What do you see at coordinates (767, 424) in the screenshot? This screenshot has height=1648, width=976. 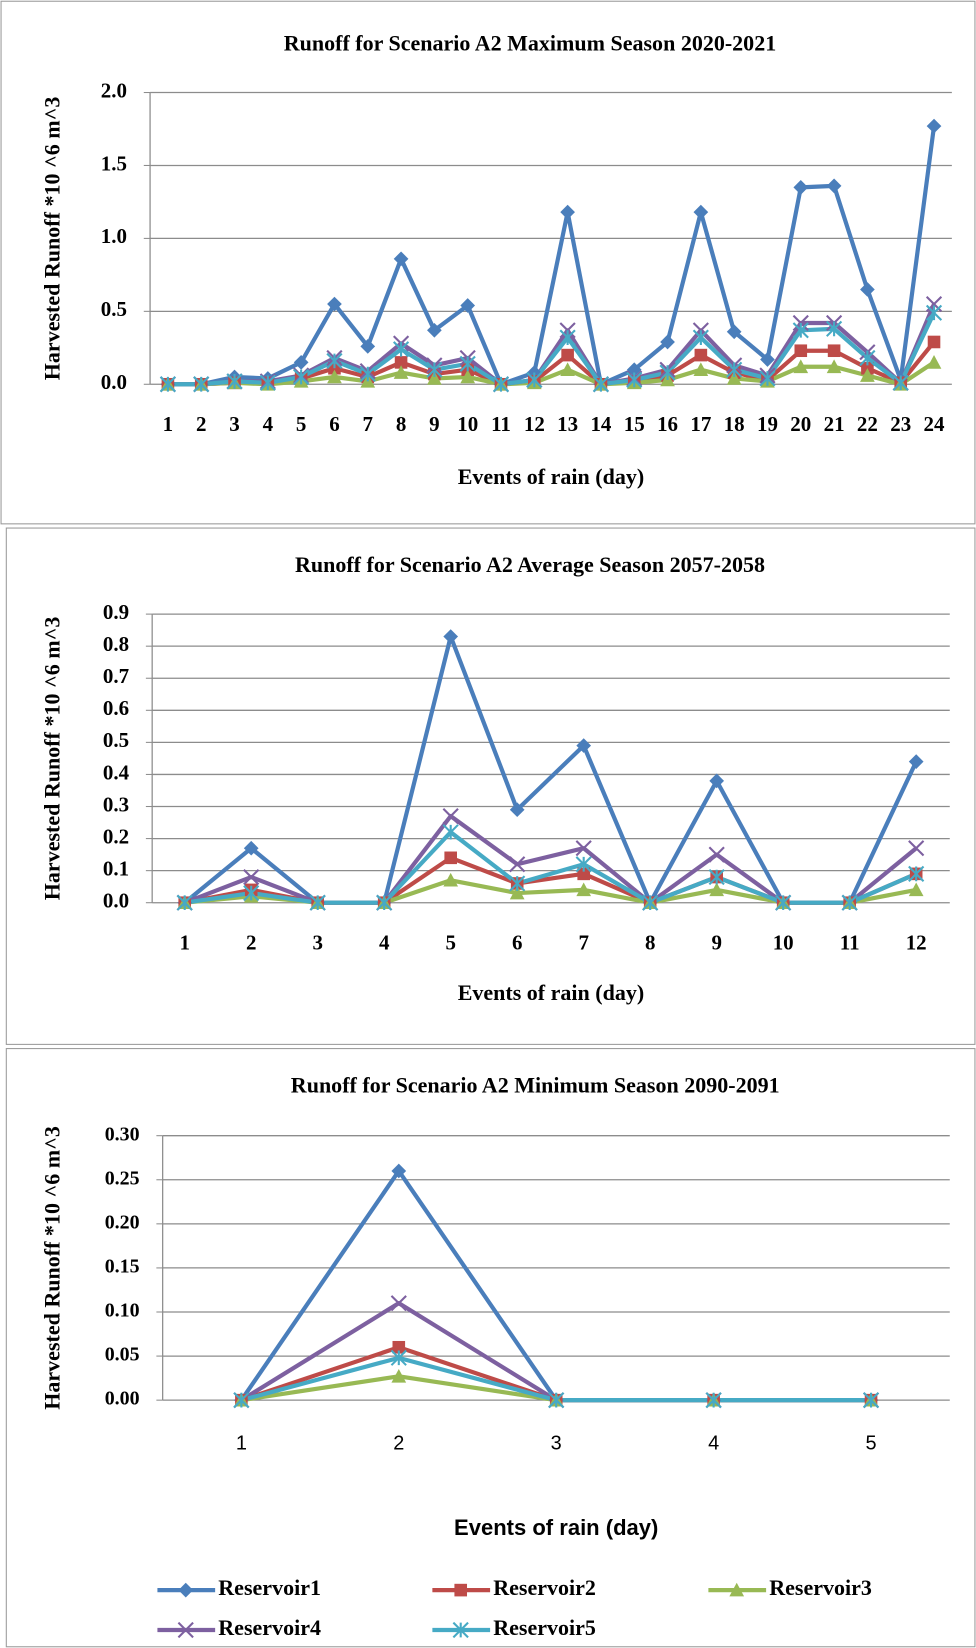 I see `x-tick-label: 19` at bounding box center [767, 424].